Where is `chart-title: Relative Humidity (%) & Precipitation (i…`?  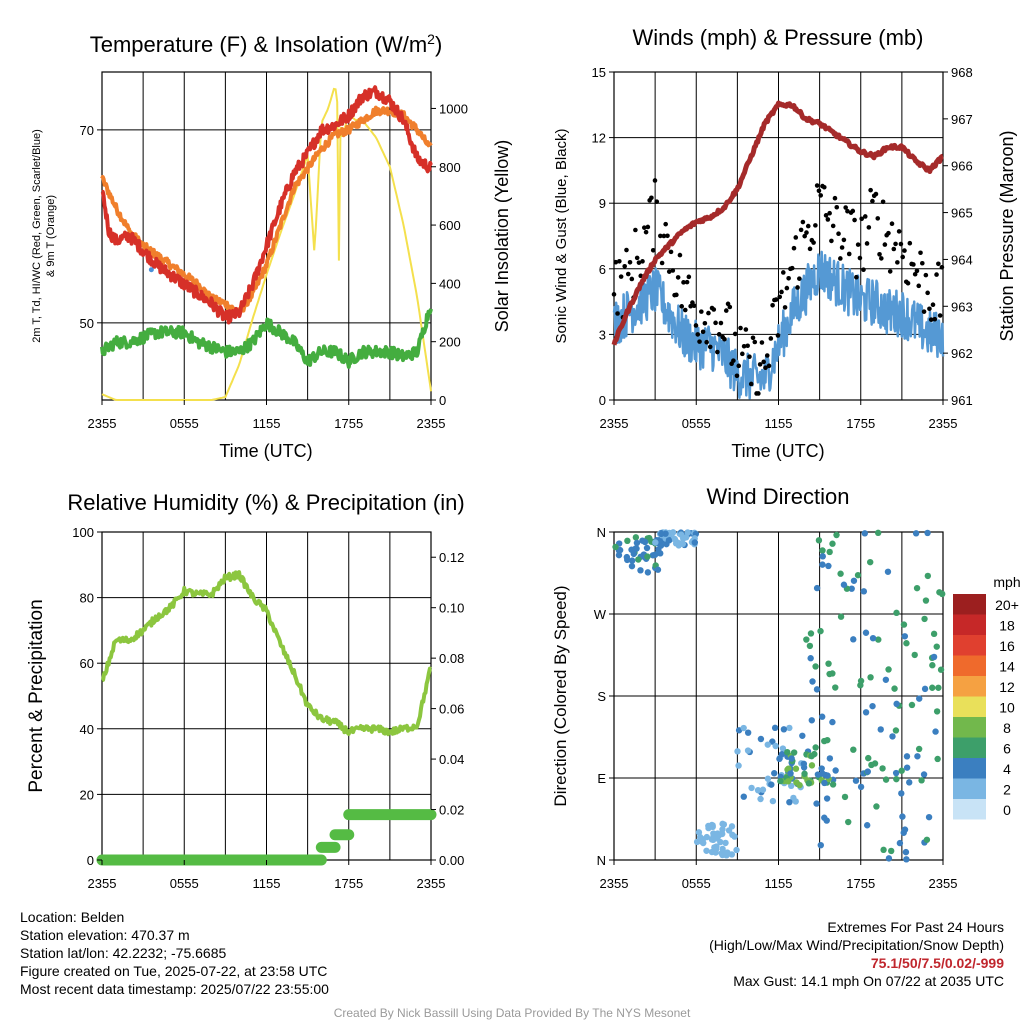 chart-title: Relative Humidity (%) & Precipitation (i… is located at coordinates (265, 502).